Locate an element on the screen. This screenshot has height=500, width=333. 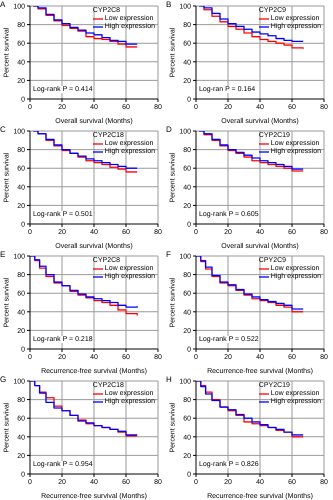
chart-title: G is located at coordinates (3, 379).